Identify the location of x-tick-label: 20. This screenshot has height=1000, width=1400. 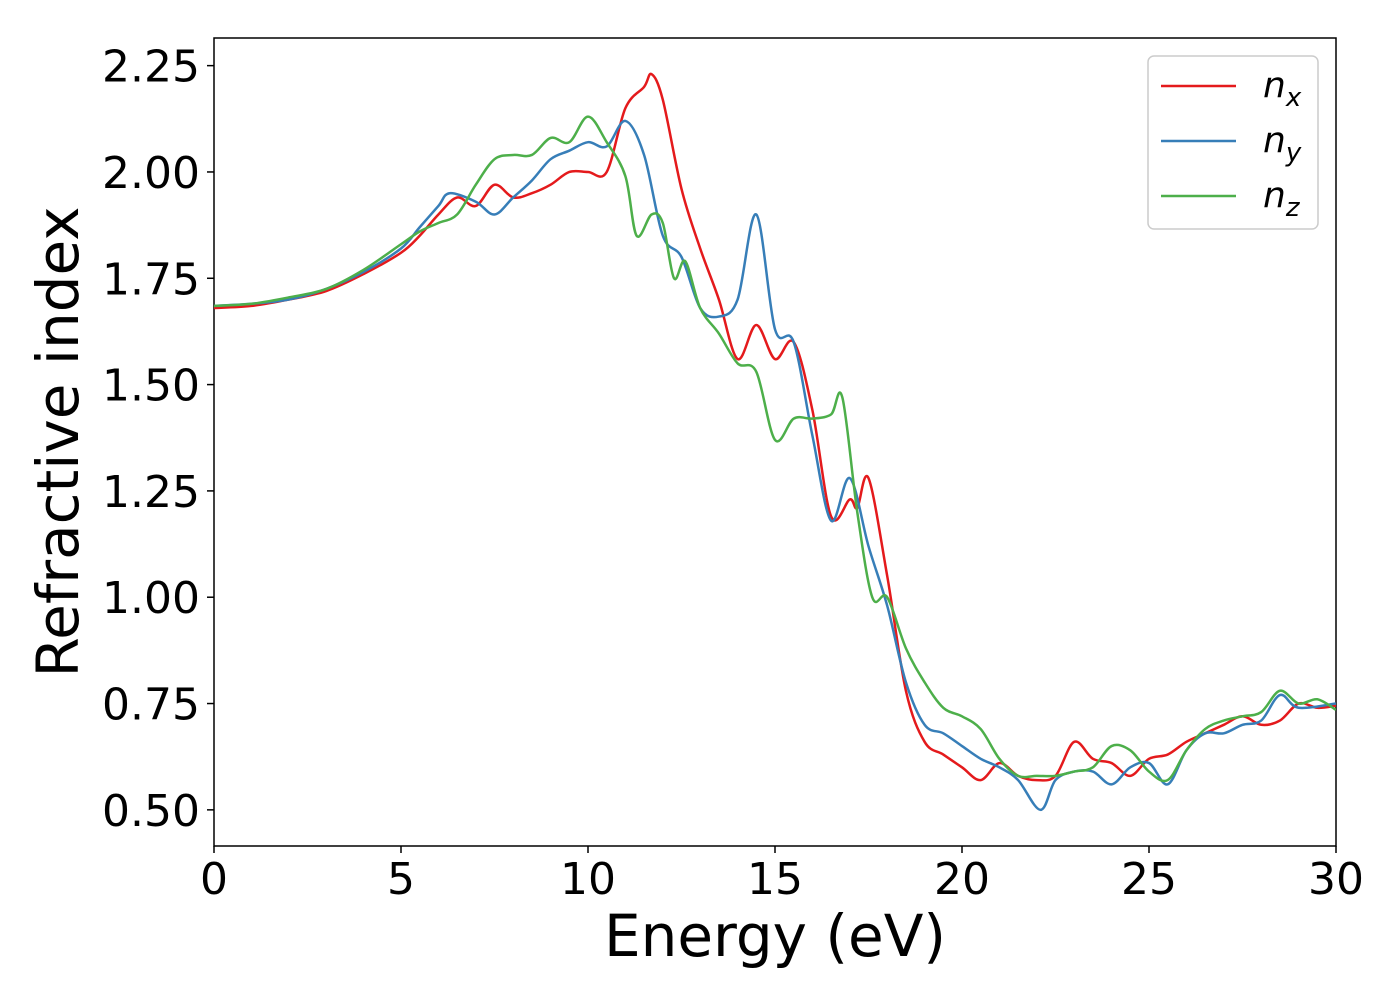
(962, 879).